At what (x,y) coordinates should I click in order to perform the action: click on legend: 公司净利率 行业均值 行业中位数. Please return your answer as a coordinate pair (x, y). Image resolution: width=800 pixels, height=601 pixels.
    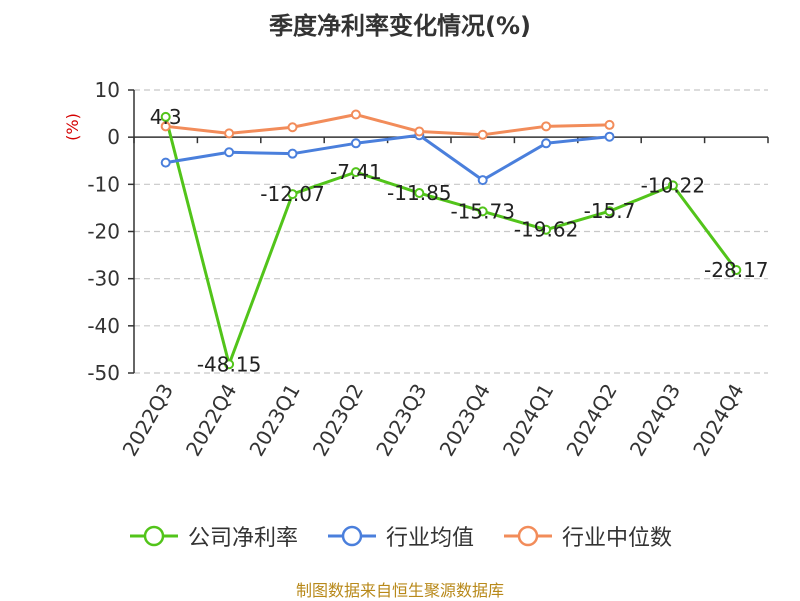
    Looking at the image, I should click on (400, 536).